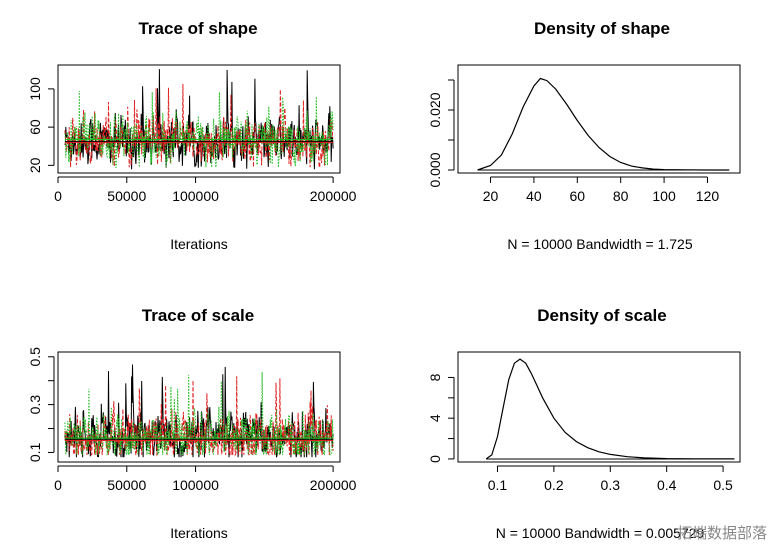 The image size is (781, 549). I want to click on y-axis-group: 0 4 8, so click(441, 418).